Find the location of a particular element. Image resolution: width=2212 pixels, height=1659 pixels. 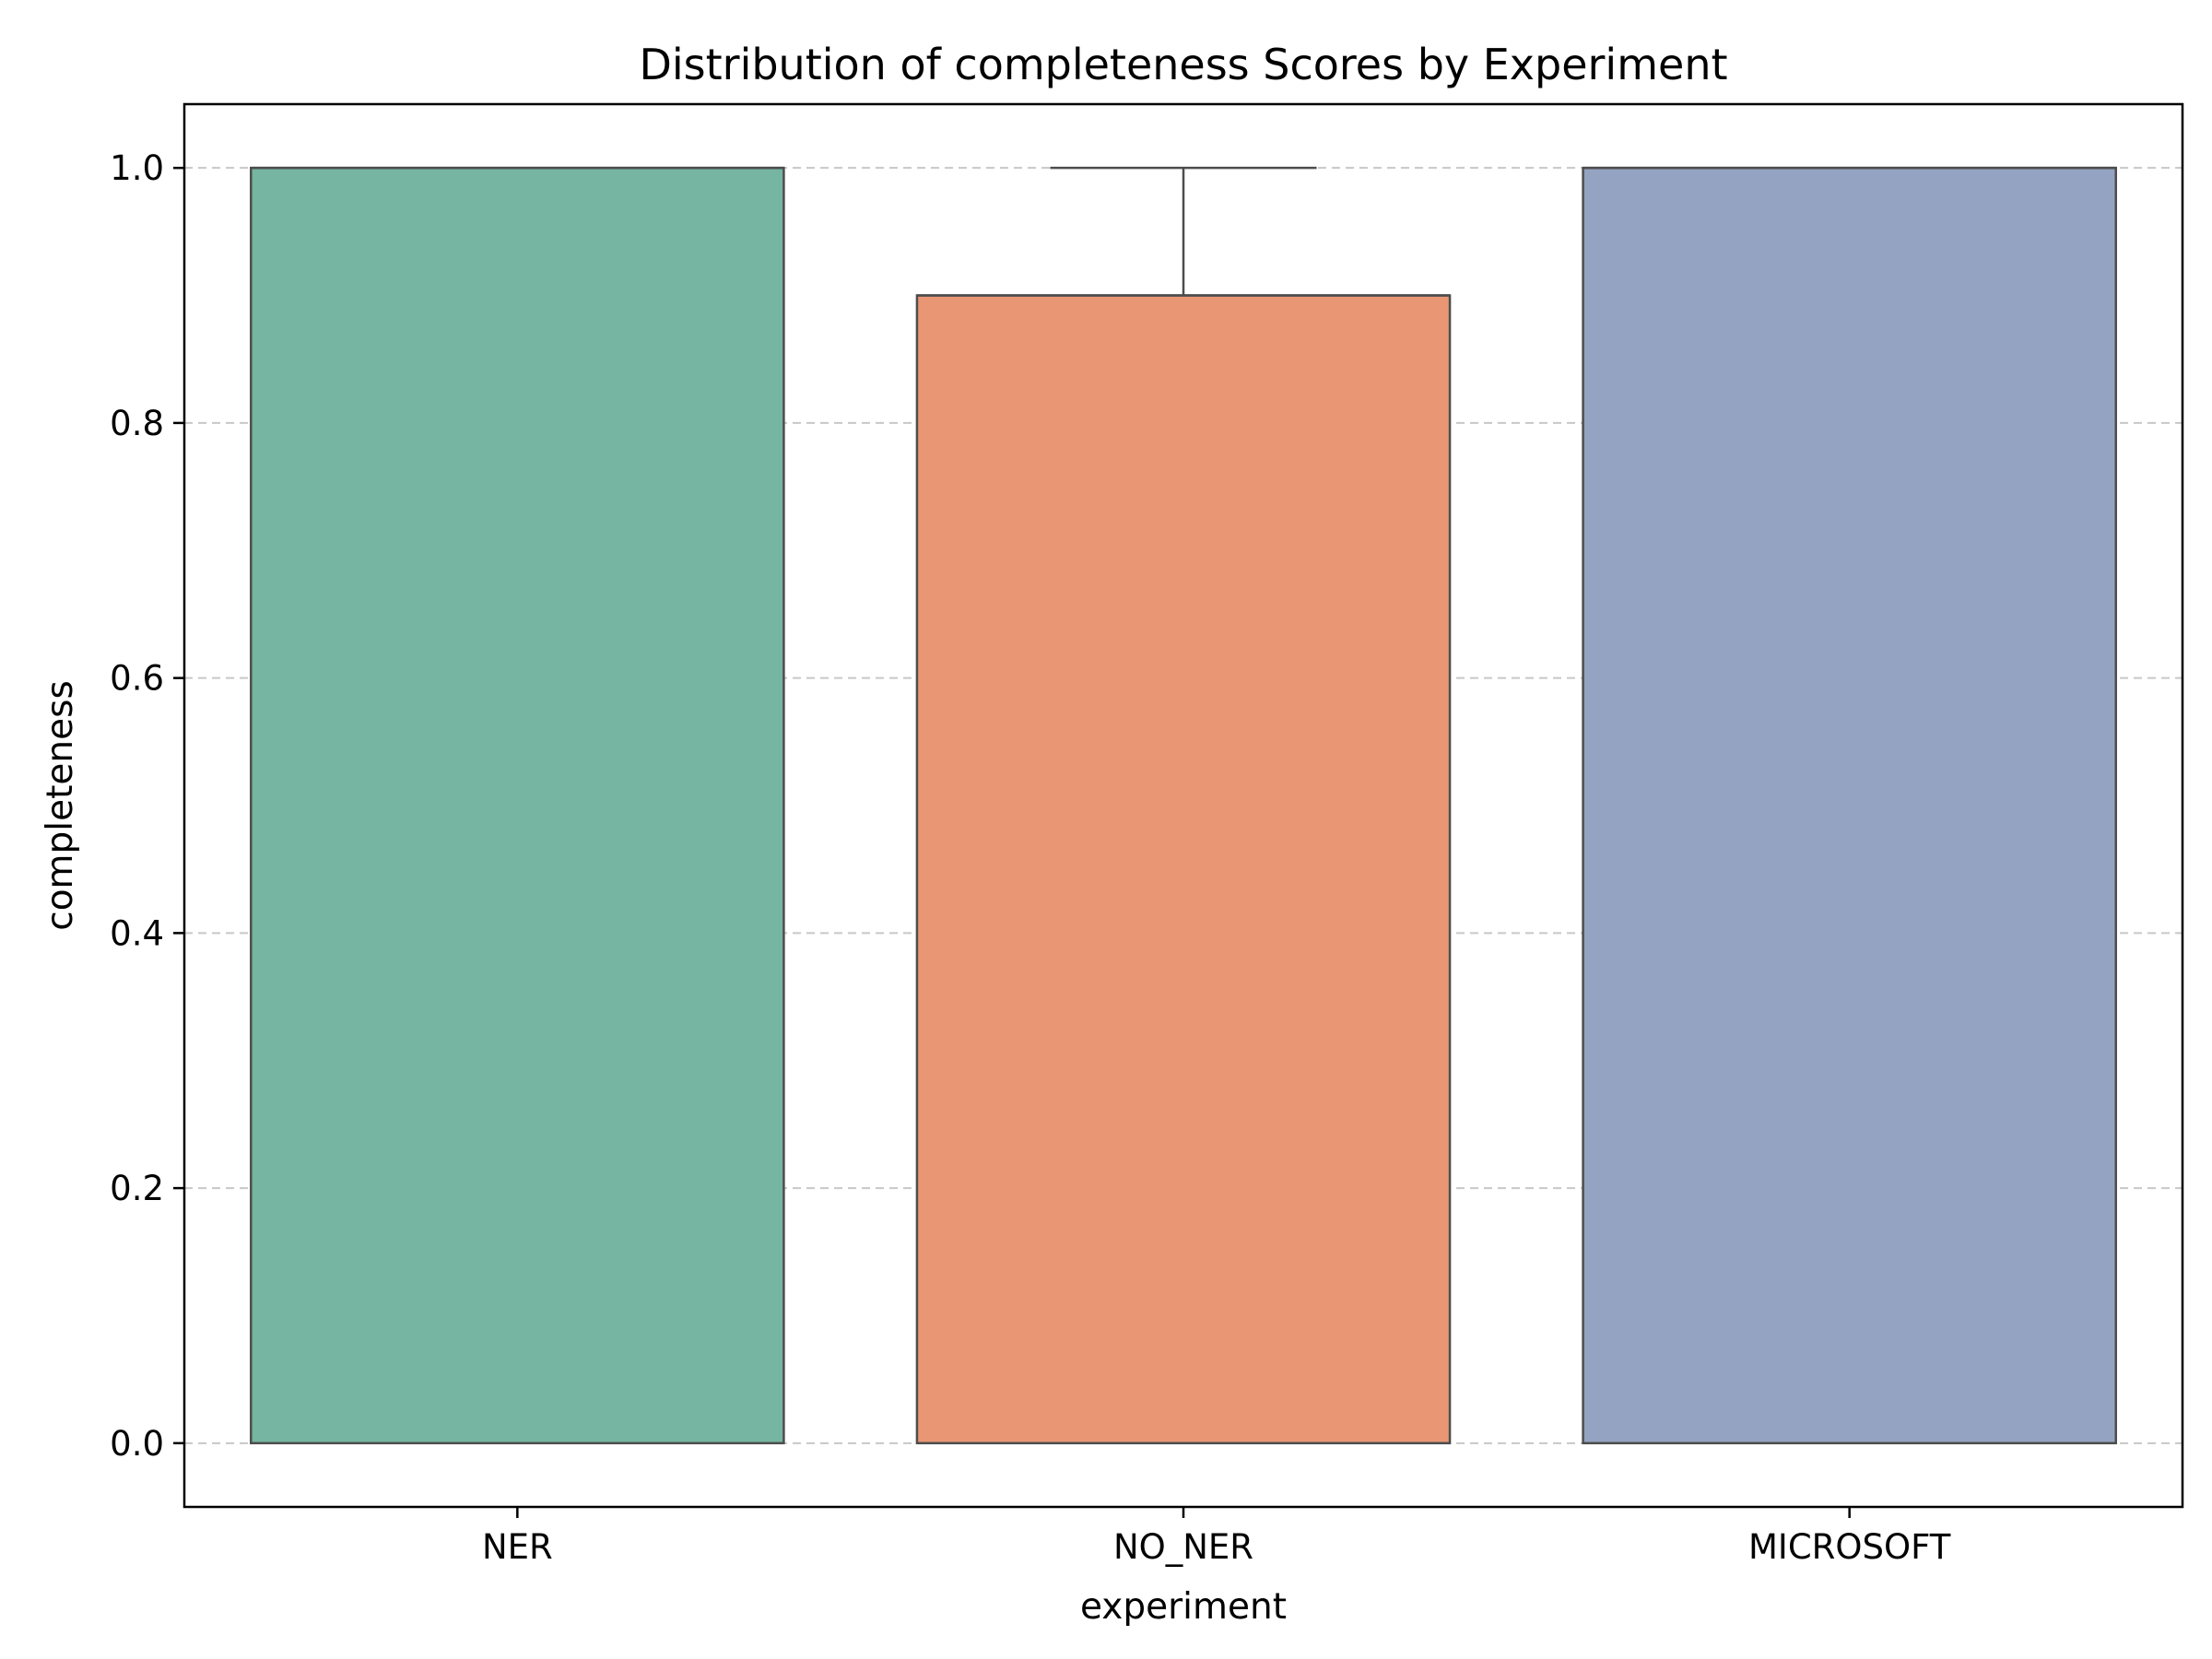

x-axis-label: experiment is located at coordinates (1183, 1607).